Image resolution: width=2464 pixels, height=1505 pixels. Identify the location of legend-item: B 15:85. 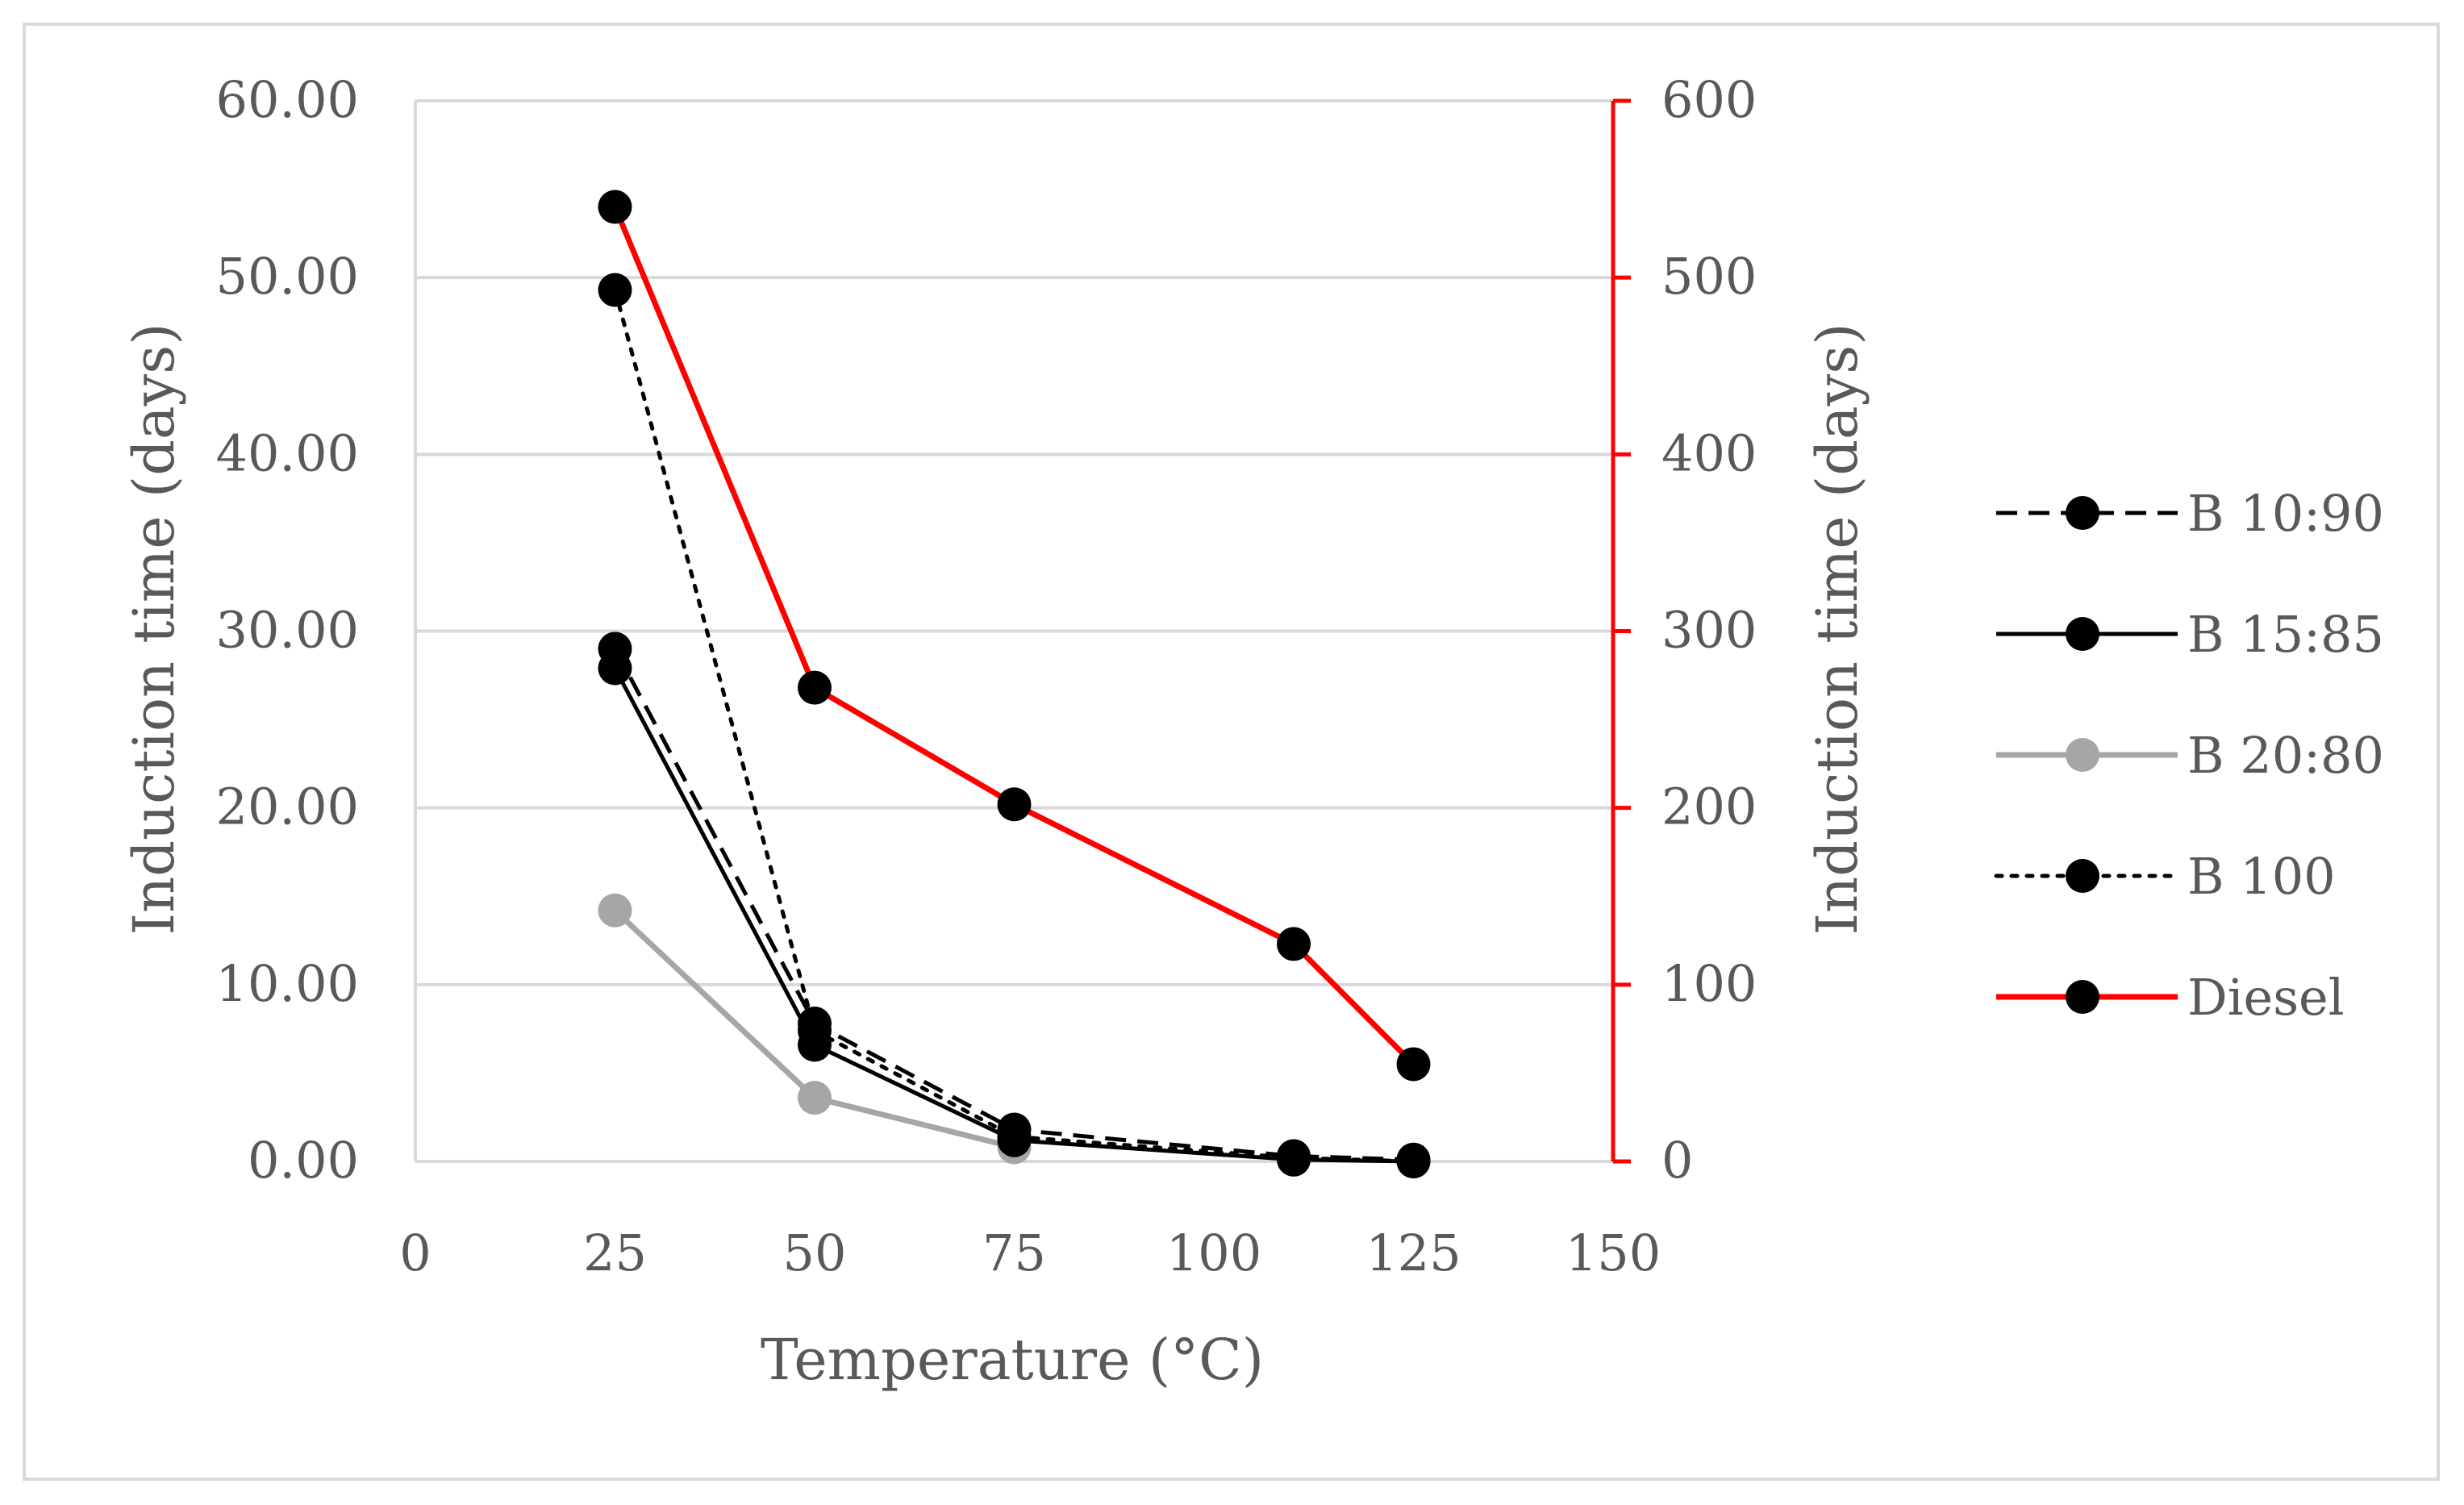
(2190, 634).